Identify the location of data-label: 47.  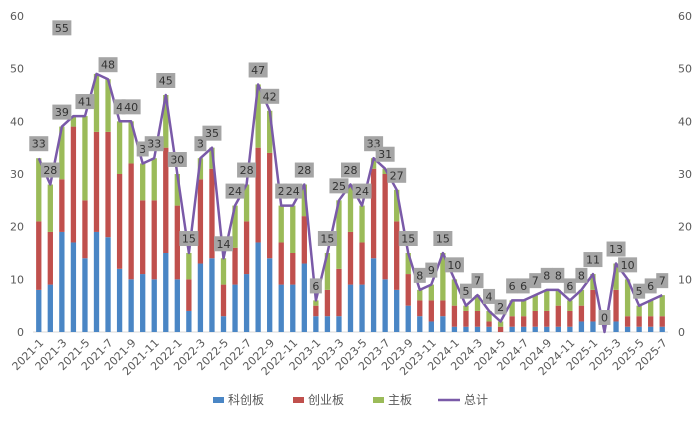
(258, 70).